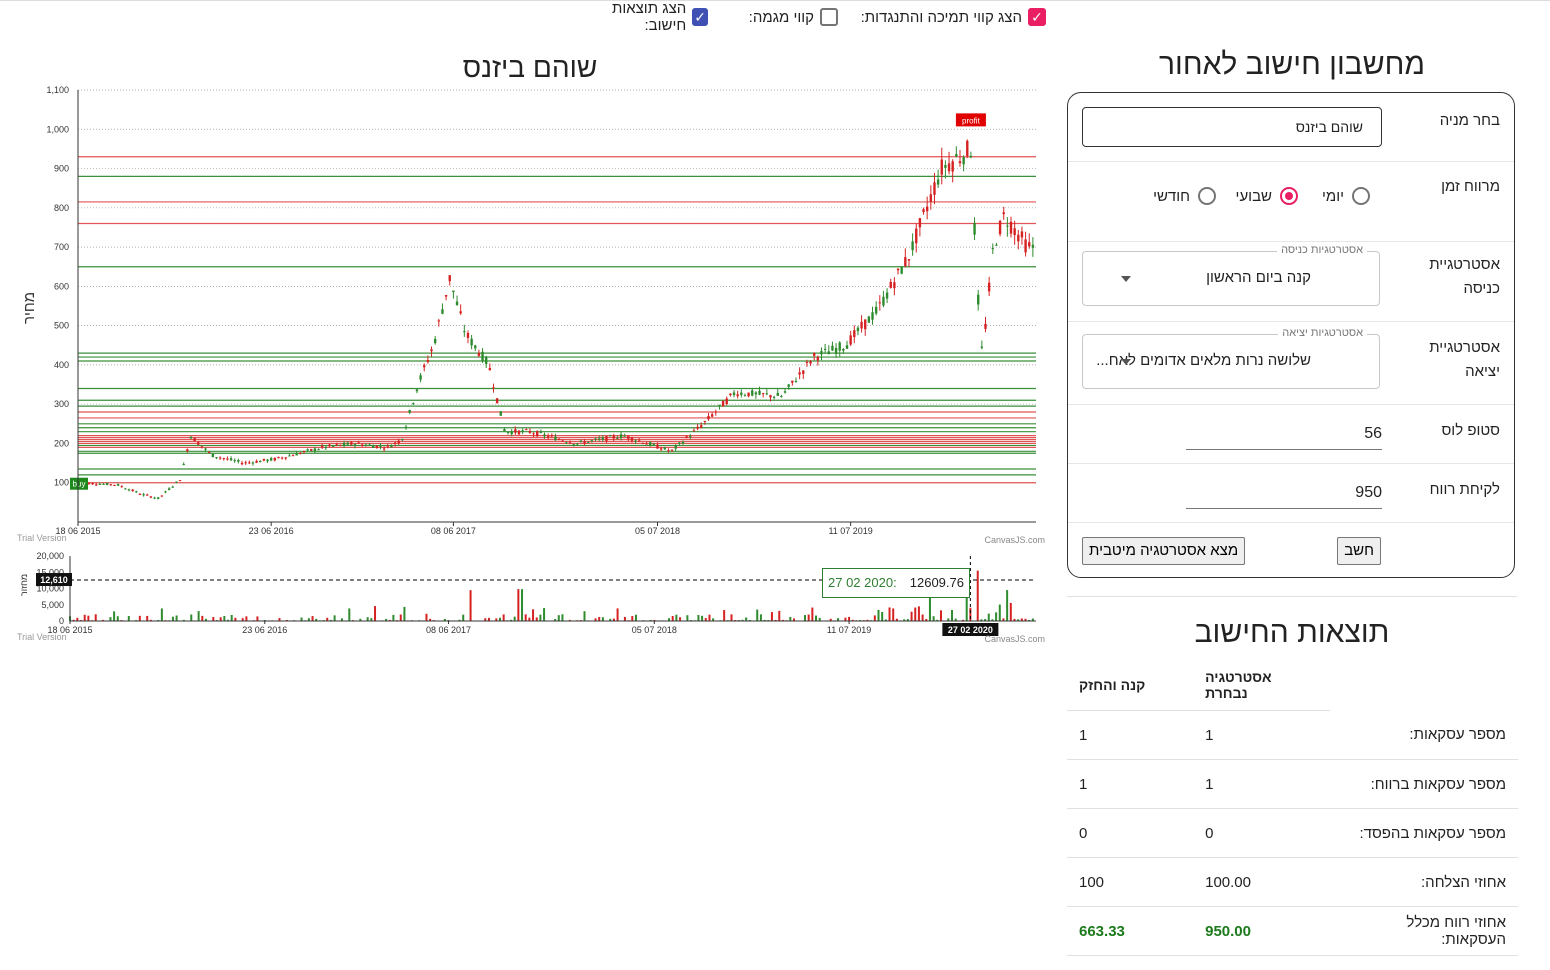  What do you see at coordinates (1164, 551) in the screenshot?
I see `find-optimal-strategy-button: מצא אסטרטגיה מיטבית` at bounding box center [1164, 551].